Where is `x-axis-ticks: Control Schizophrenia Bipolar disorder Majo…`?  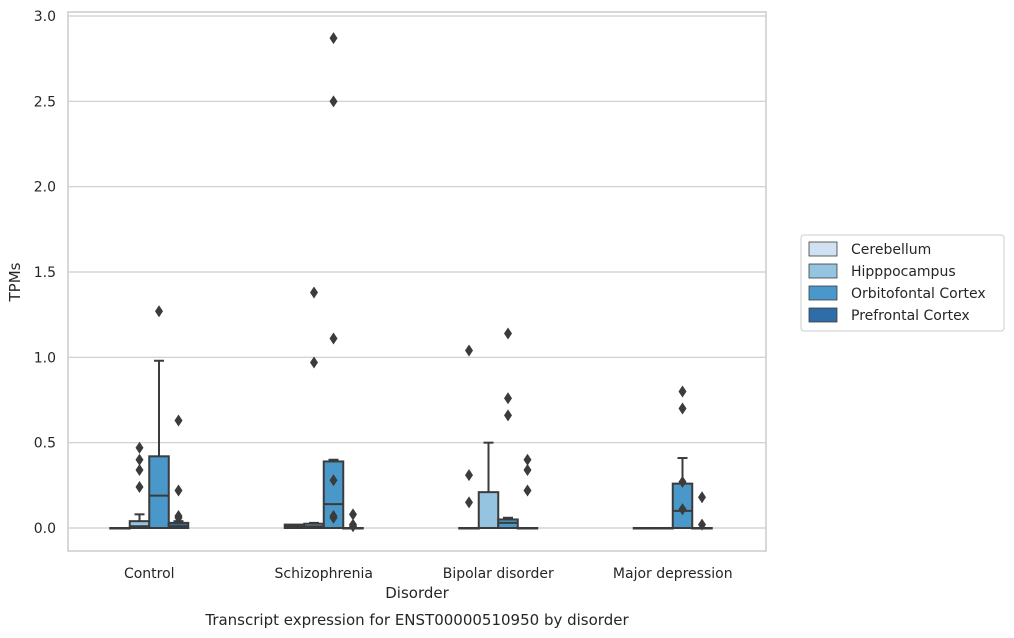 x-axis-ticks: Control Schizophrenia Bipolar disorder Majo… is located at coordinates (428, 574).